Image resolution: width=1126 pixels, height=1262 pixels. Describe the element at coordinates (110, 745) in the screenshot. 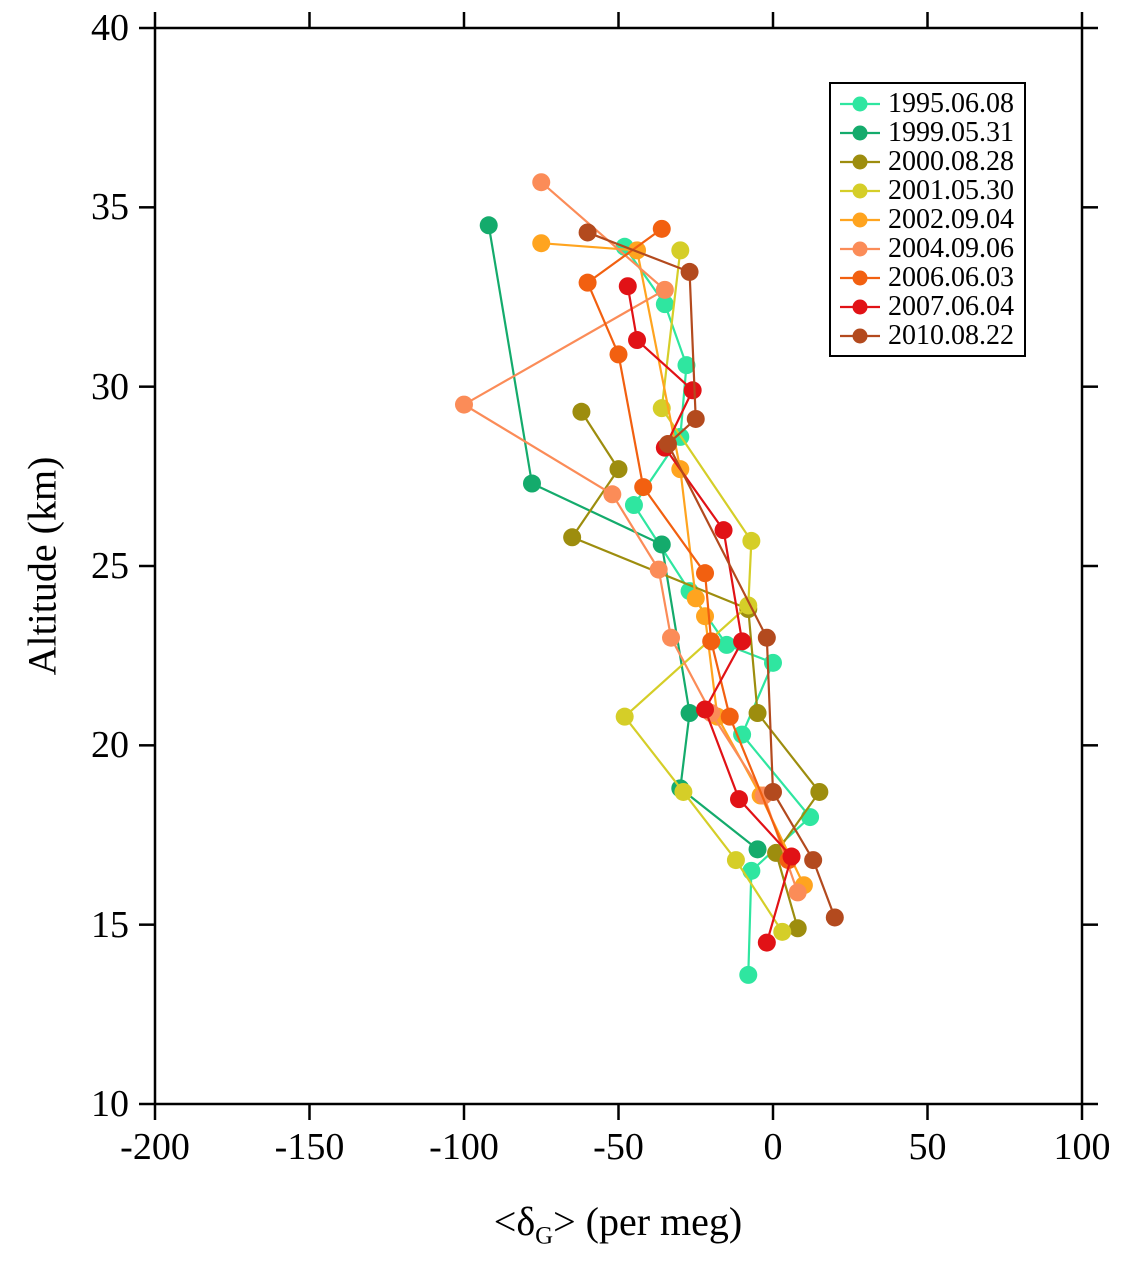

I see `y-tick-label: 20` at that location.